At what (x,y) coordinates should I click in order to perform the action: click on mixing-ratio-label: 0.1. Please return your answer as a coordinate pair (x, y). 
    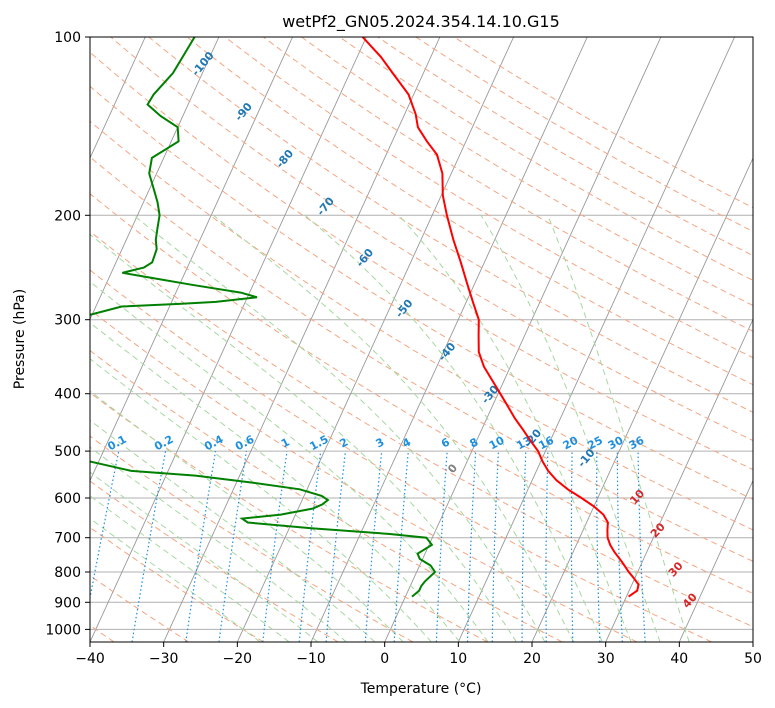
    Looking at the image, I should click on (116, 443).